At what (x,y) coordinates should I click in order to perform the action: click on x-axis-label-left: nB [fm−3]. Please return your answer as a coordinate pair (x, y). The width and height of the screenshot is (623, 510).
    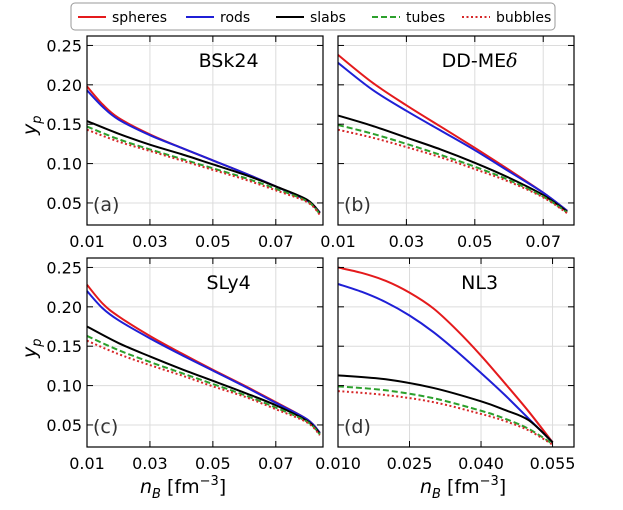
    Looking at the image, I should click on (183, 488).